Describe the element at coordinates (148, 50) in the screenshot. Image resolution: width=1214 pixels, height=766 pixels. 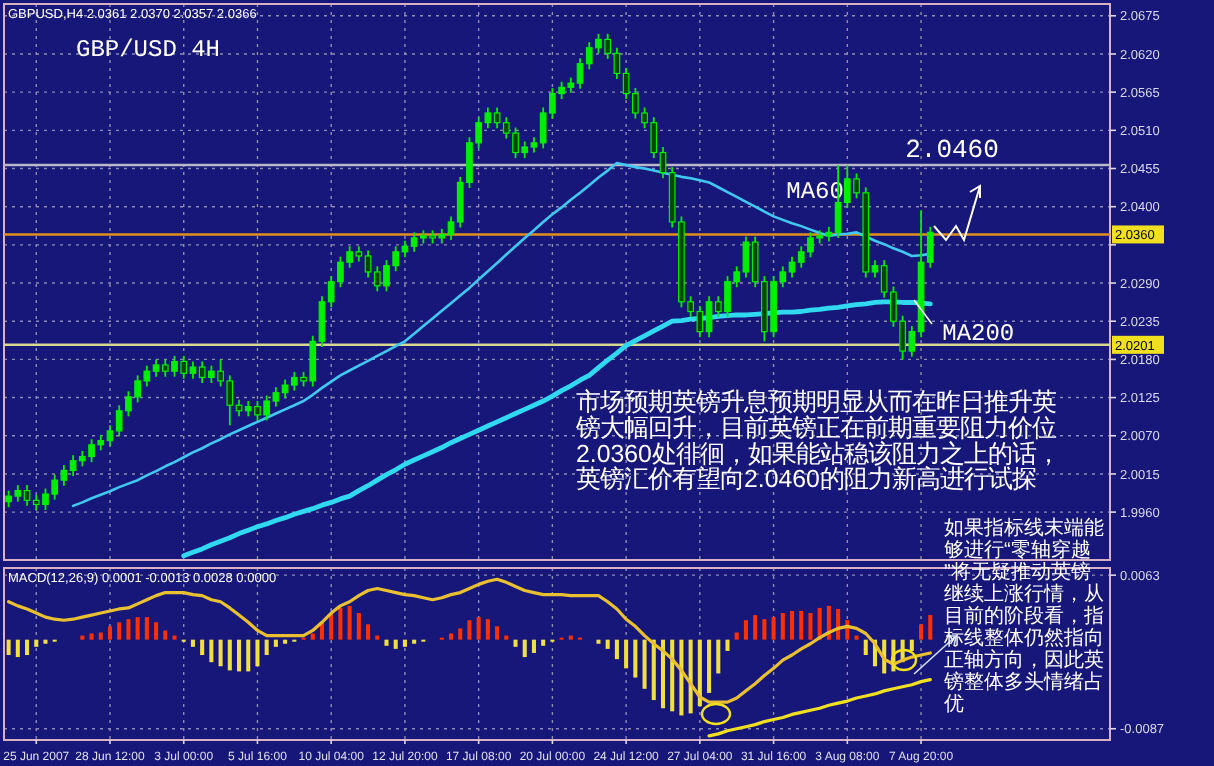
I see `text: GBP/USD 4H` at that location.